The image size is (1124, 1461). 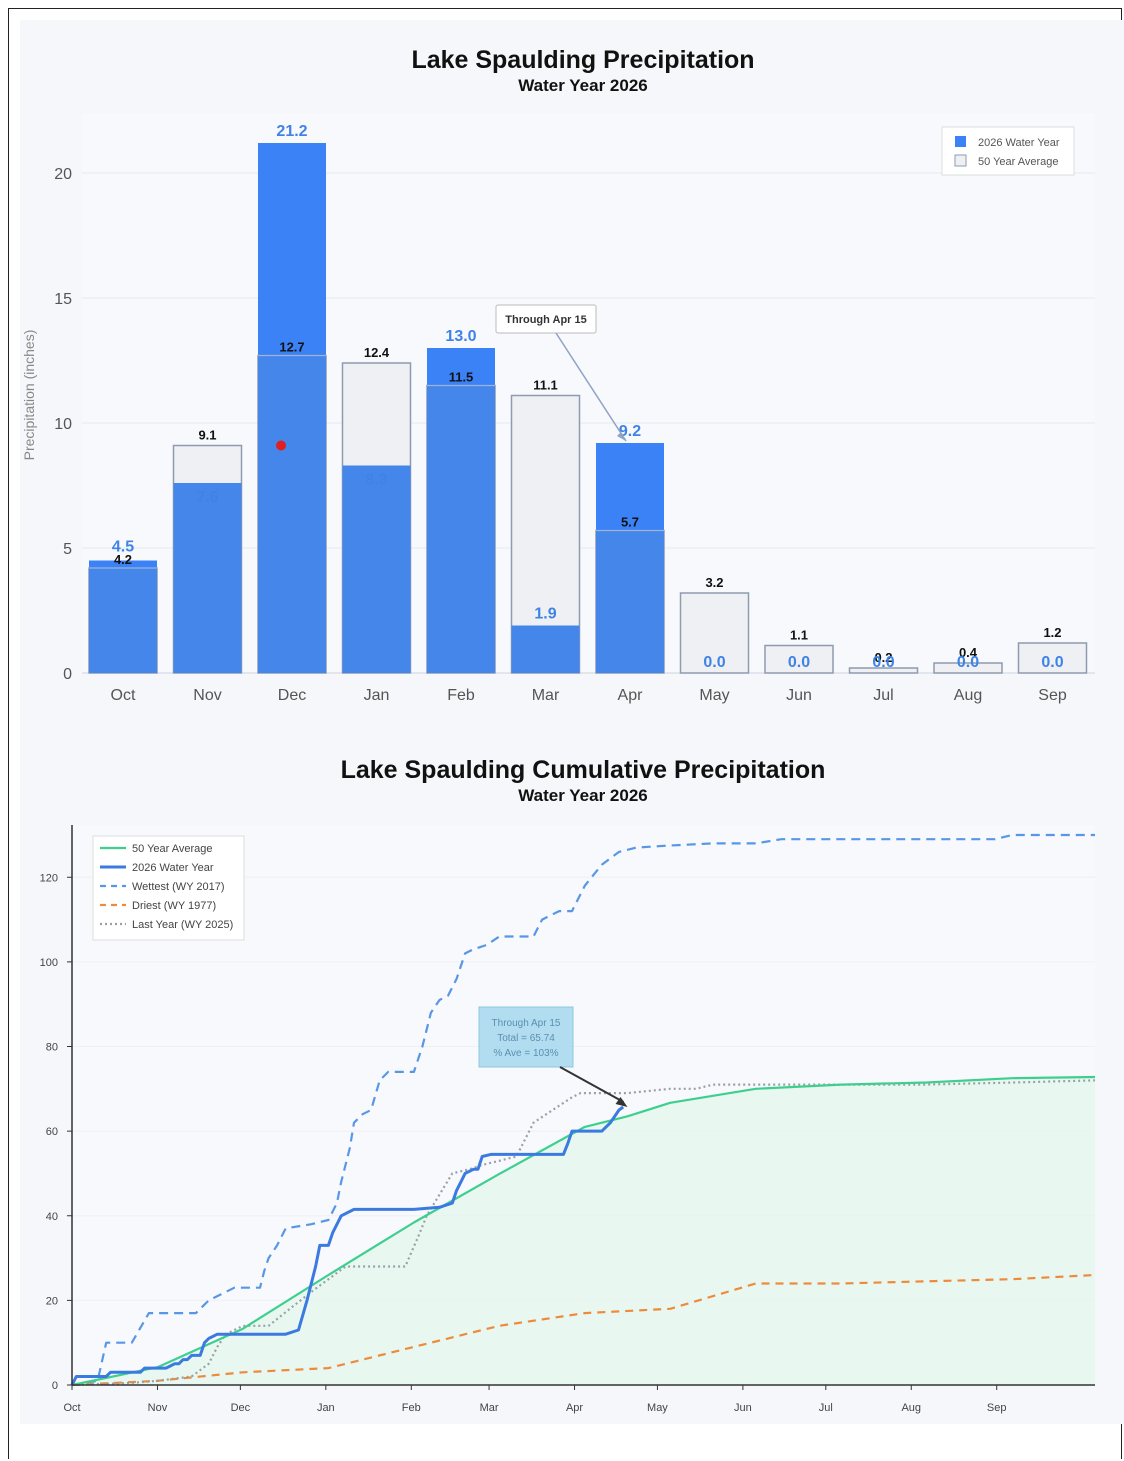 What do you see at coordinates (526, 1023) in the screenshot?
I see `line-annotation-text: Through Apr 15` at bounding box center [526, 1023].